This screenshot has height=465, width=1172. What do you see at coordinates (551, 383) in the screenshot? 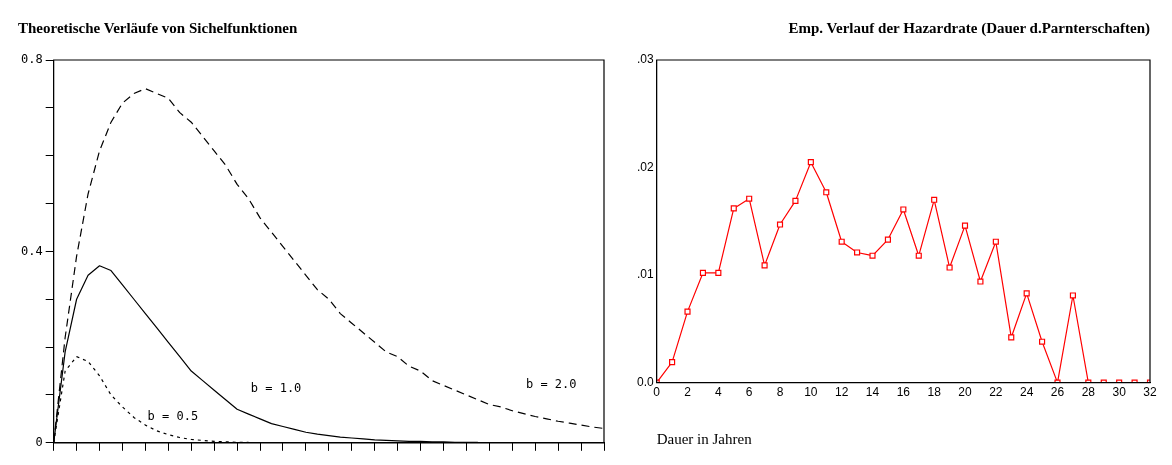
I see `series-label: b = 2.0` at bounding box center [551, 383].